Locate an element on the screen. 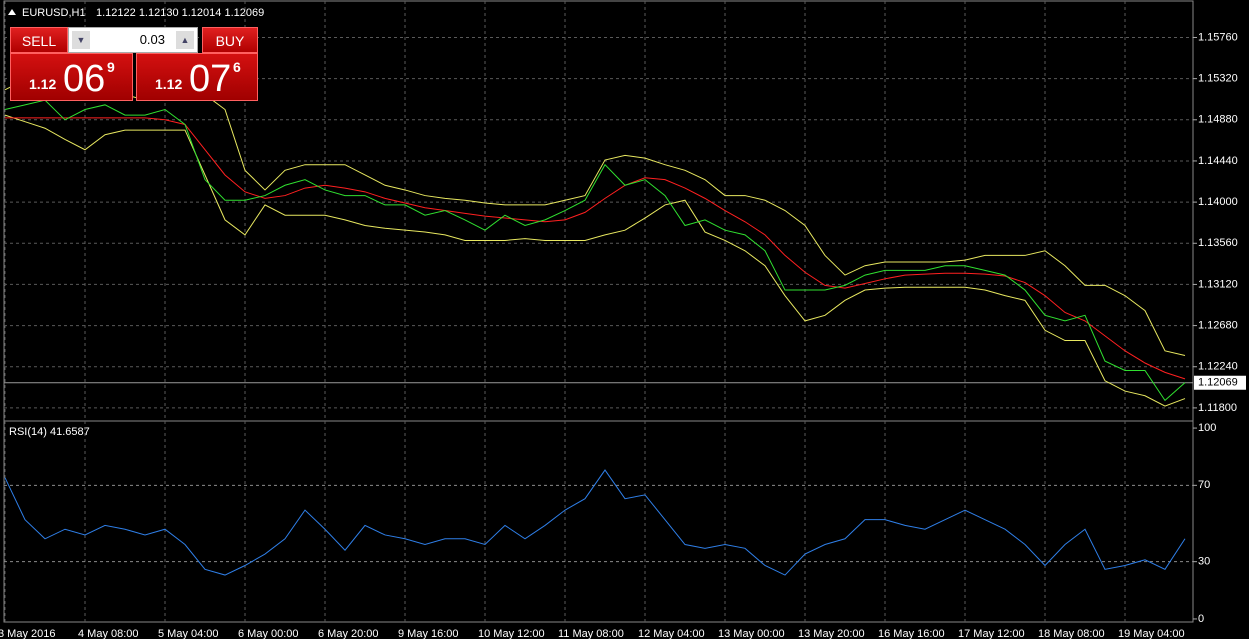  x-tick-label: 6 May 20:00 is located at coordinates (348, 633).